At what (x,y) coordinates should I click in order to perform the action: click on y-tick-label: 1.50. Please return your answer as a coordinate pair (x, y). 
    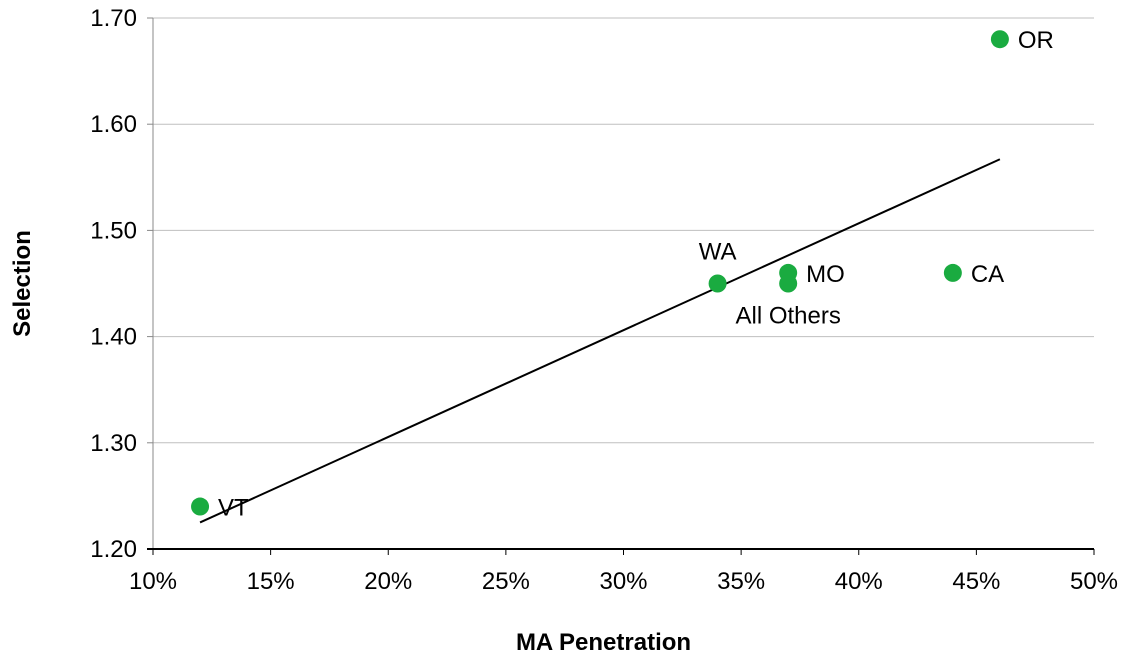
    Looking at the image, I should click on (113, 230).